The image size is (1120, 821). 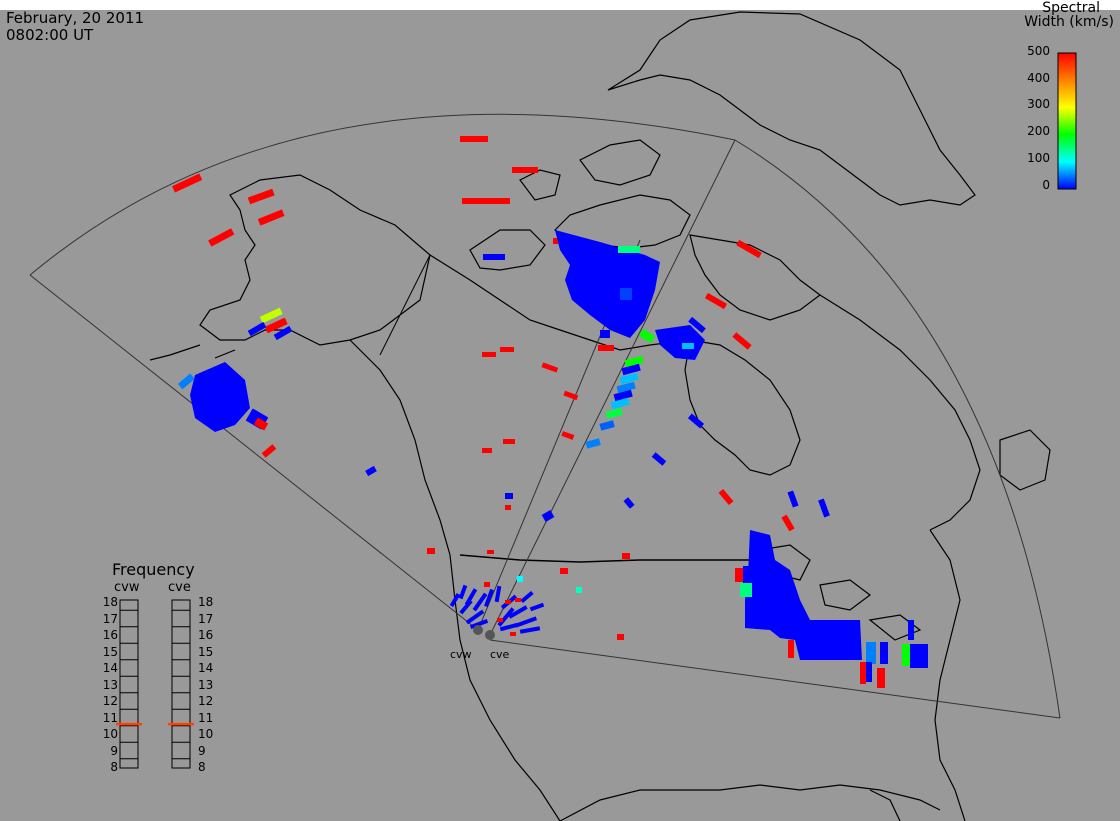 What do you see at coordinates (1038, 157) in the screenshot?
I see `colorbar-tick-label: 100` at bounding box center [1038, 157].